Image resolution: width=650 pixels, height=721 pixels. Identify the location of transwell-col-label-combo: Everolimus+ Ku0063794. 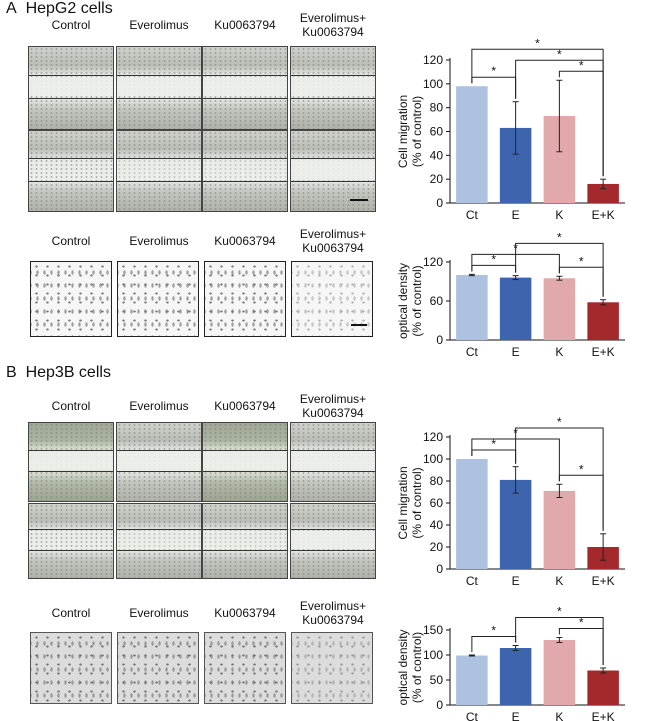
(333, 241).